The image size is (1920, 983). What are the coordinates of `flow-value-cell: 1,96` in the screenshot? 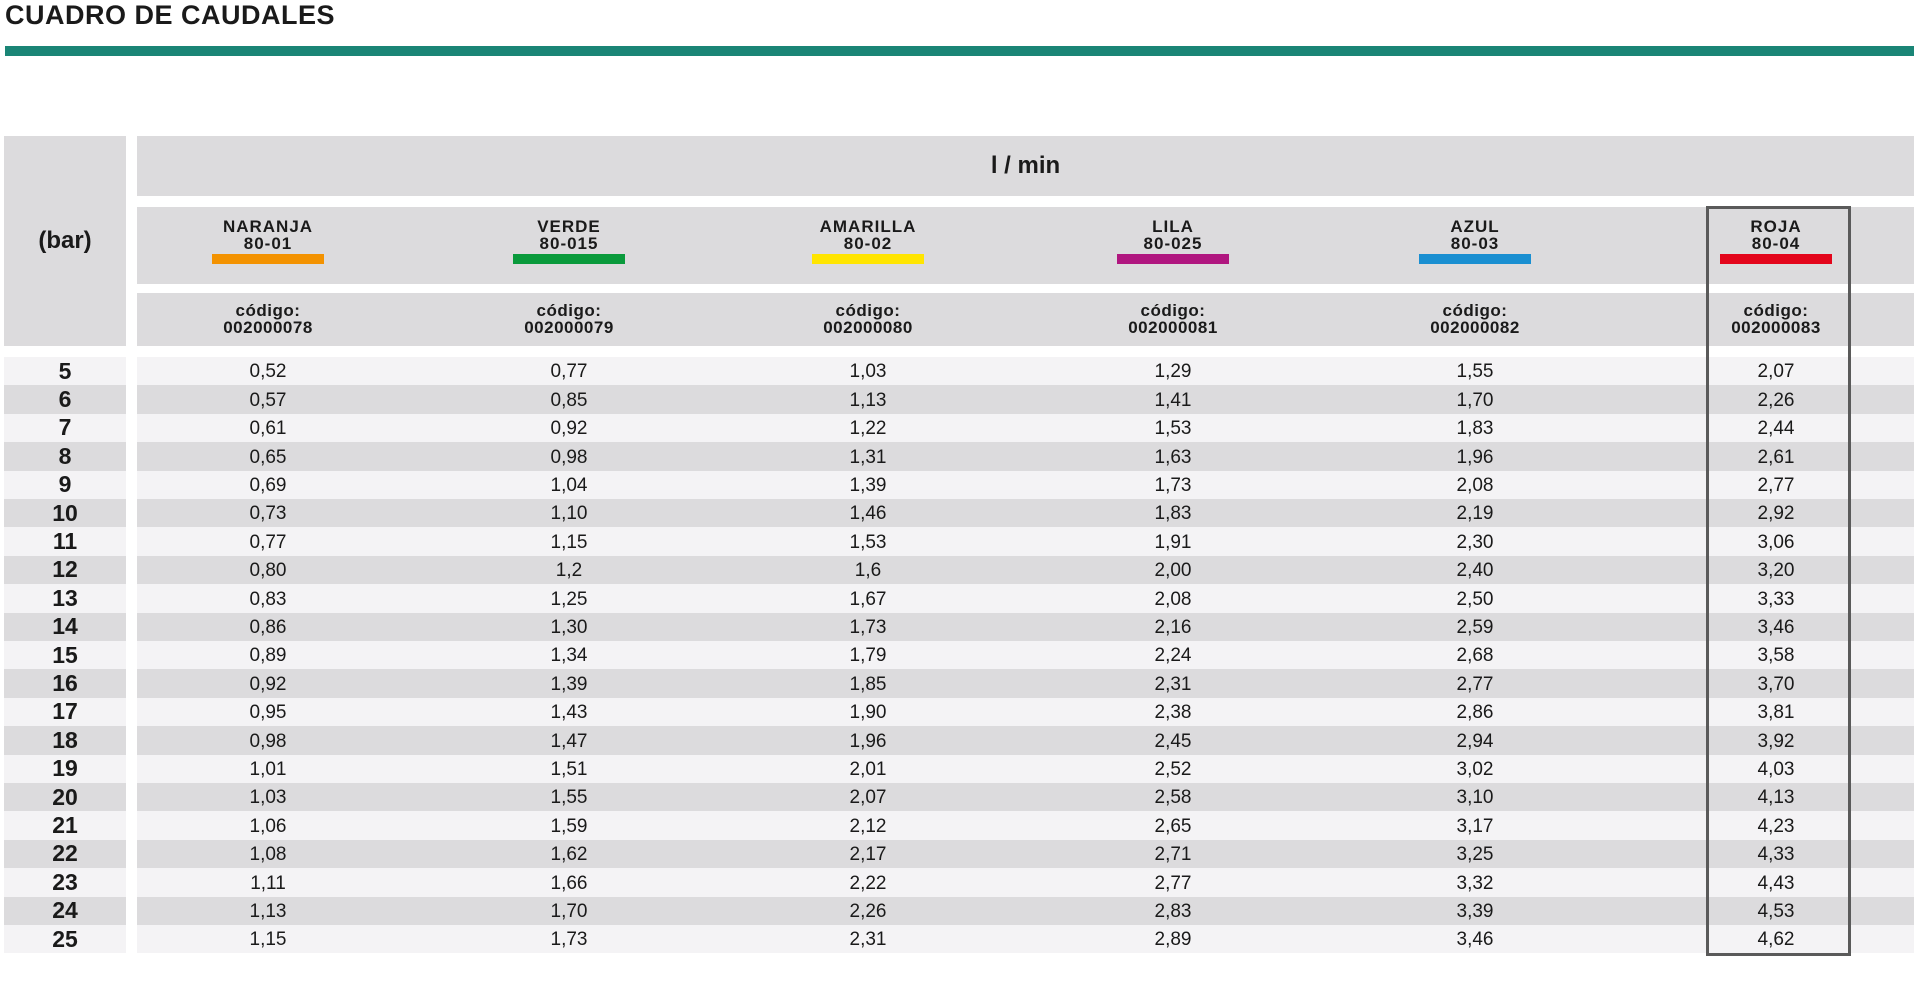 It's located at (1475, 457).